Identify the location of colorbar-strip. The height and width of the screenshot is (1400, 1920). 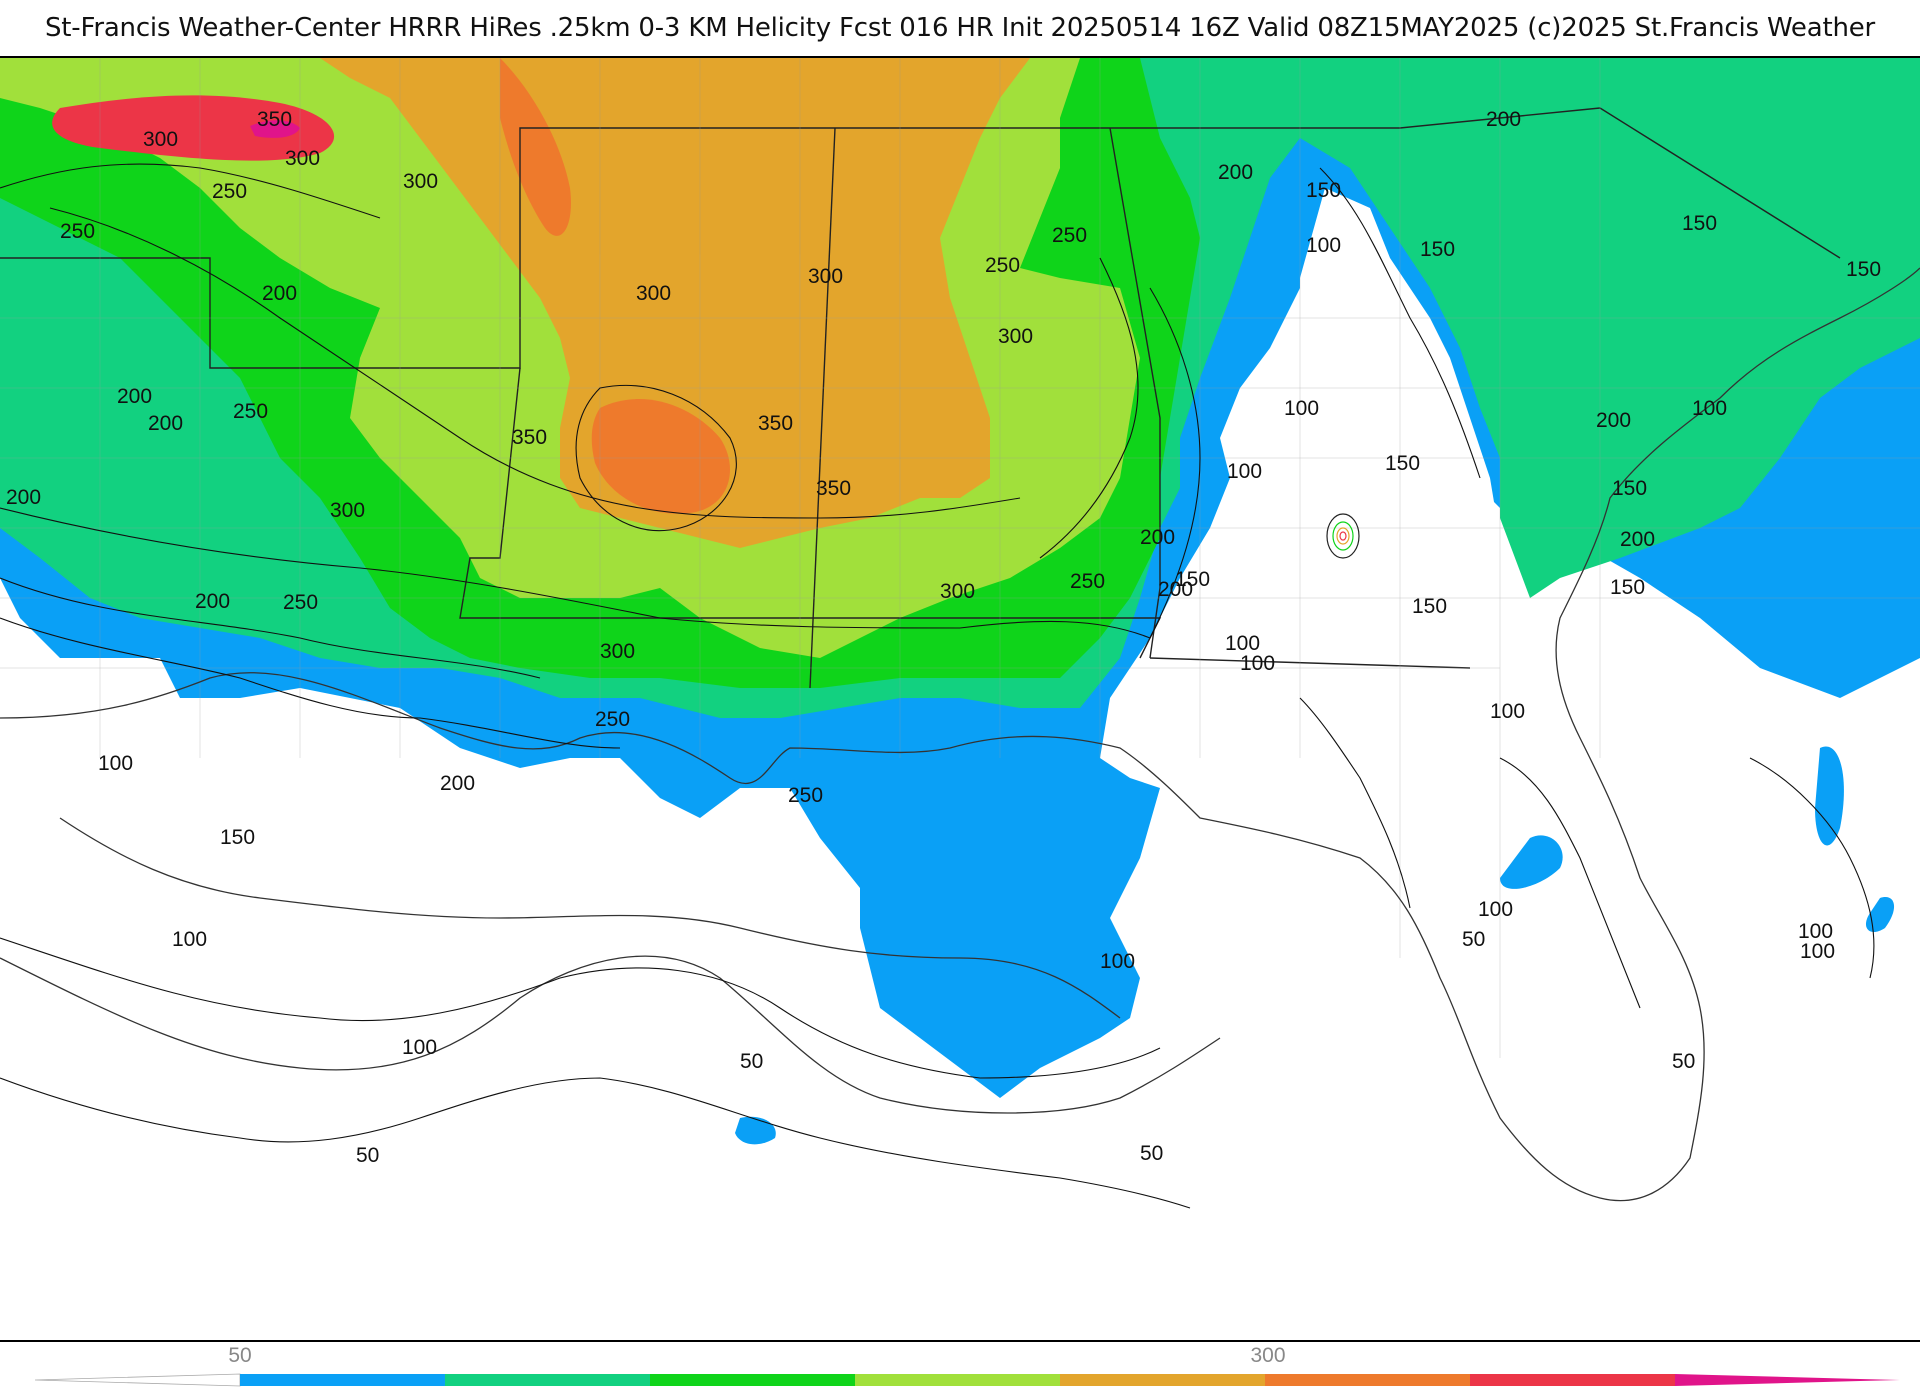
(967, 1380).